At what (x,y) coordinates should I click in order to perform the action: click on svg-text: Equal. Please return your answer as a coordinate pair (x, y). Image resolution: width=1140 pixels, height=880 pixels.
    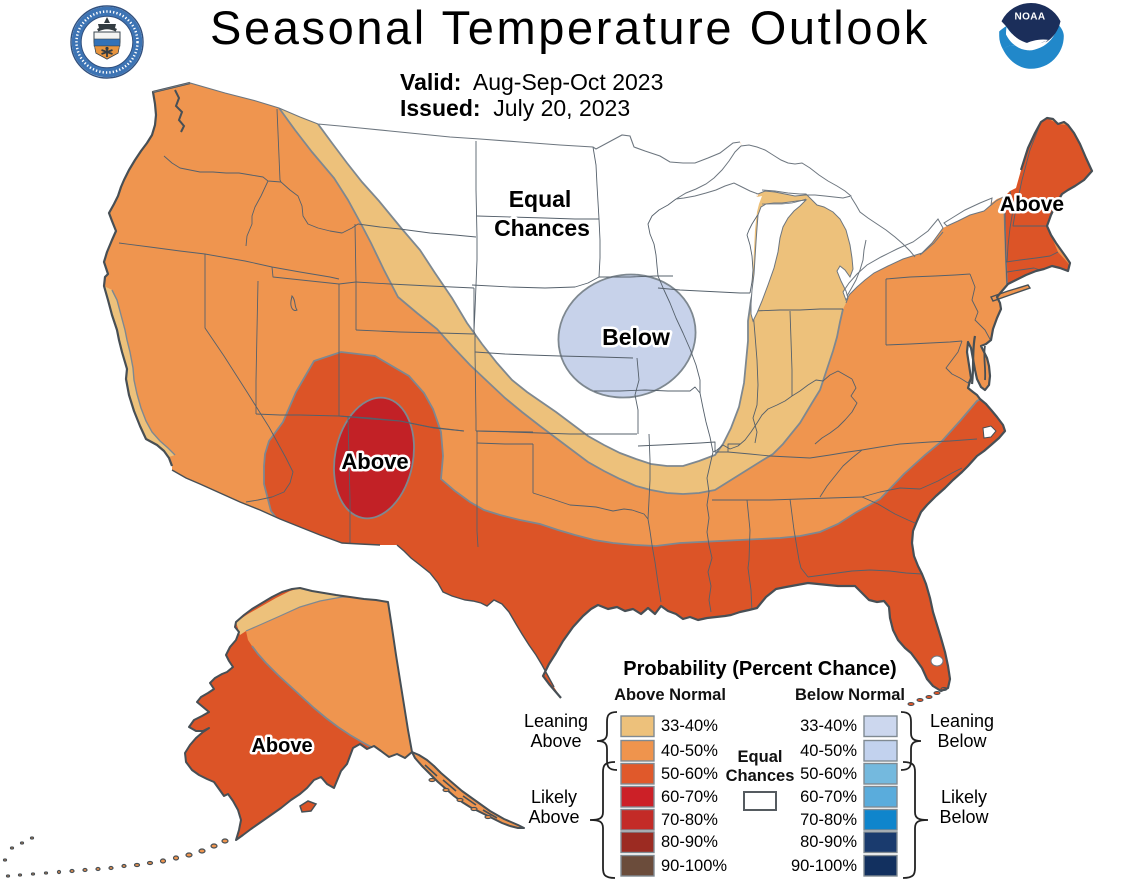
    Looking at the image, I should click on (540, 199).